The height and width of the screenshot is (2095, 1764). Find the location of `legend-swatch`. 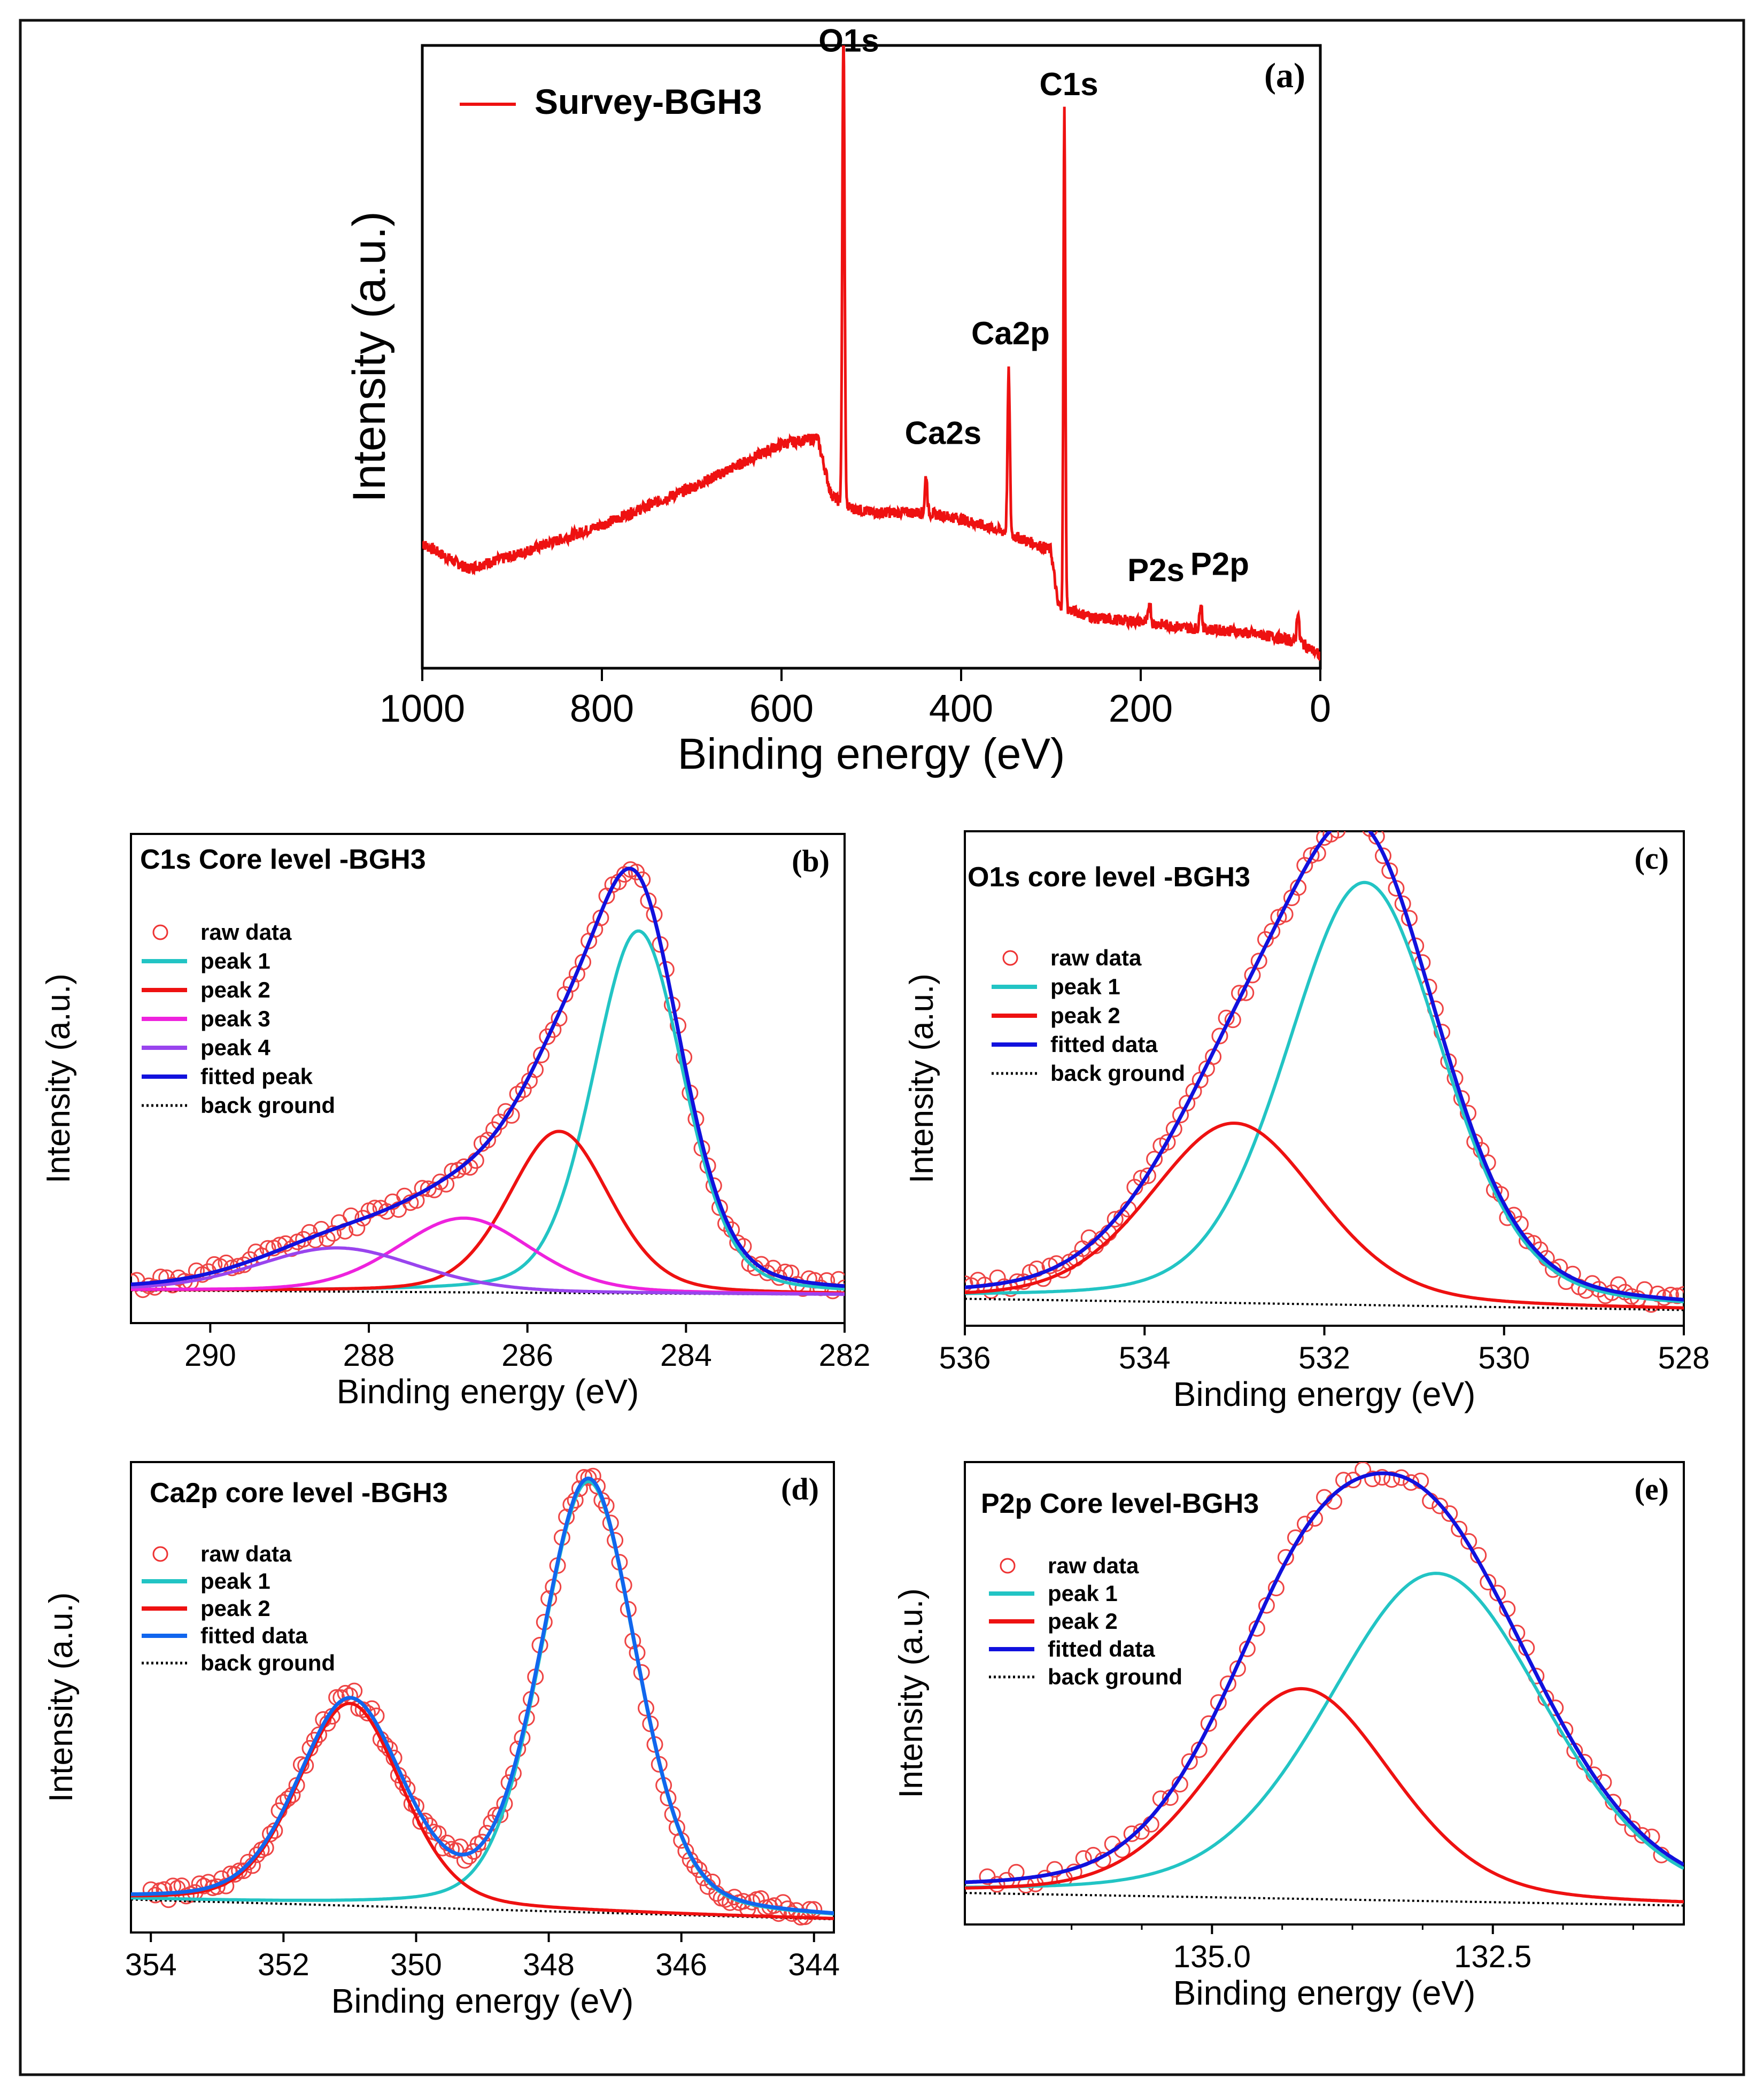

legend-swatch is located at coordinates (1010, 958).